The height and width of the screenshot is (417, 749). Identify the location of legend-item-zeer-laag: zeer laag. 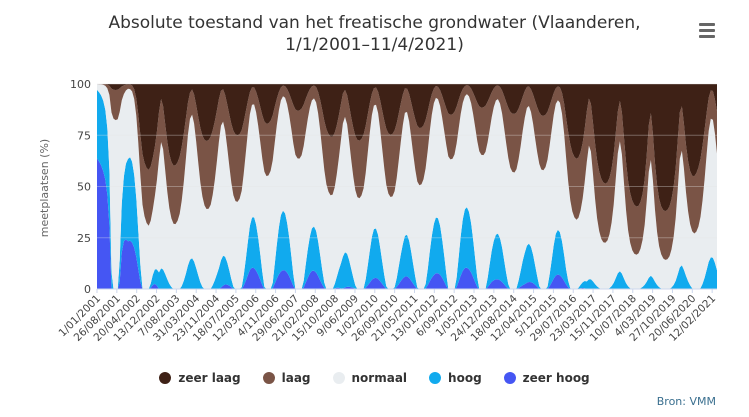
(200, 378).